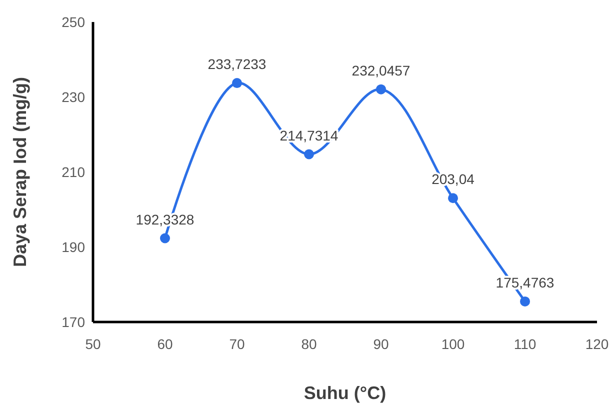  I want to click on x-tick-label: 110, so click(525, 344).